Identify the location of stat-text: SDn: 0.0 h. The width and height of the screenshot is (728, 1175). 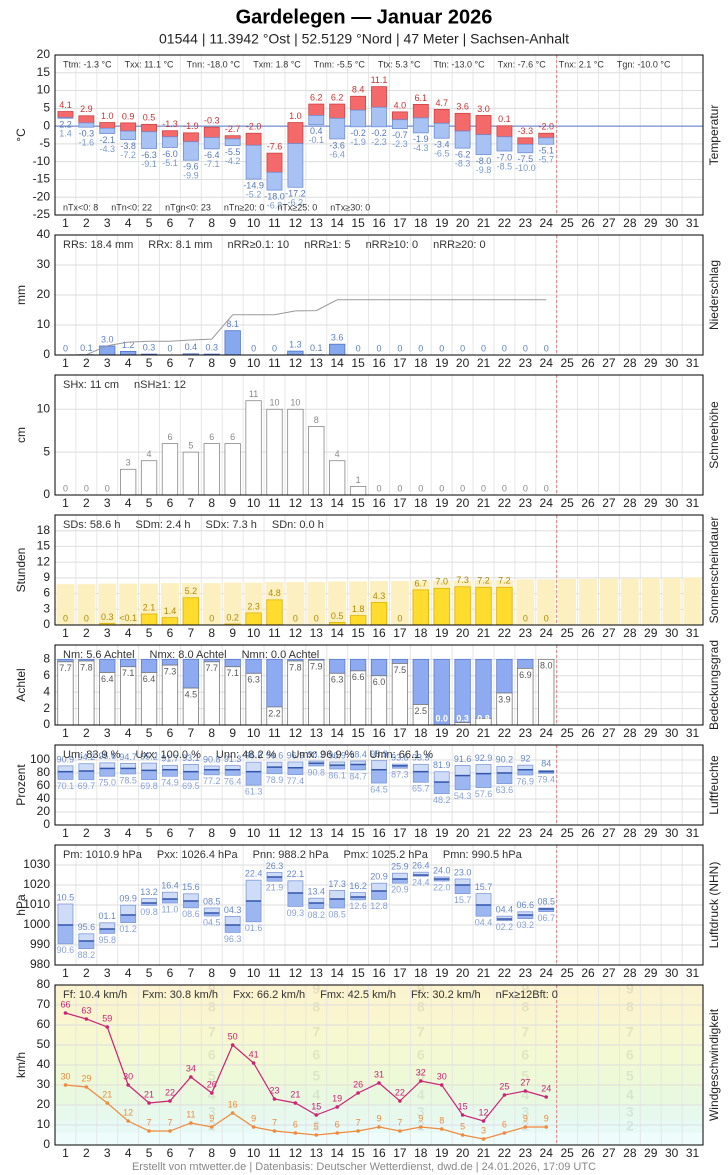
(298, 525).